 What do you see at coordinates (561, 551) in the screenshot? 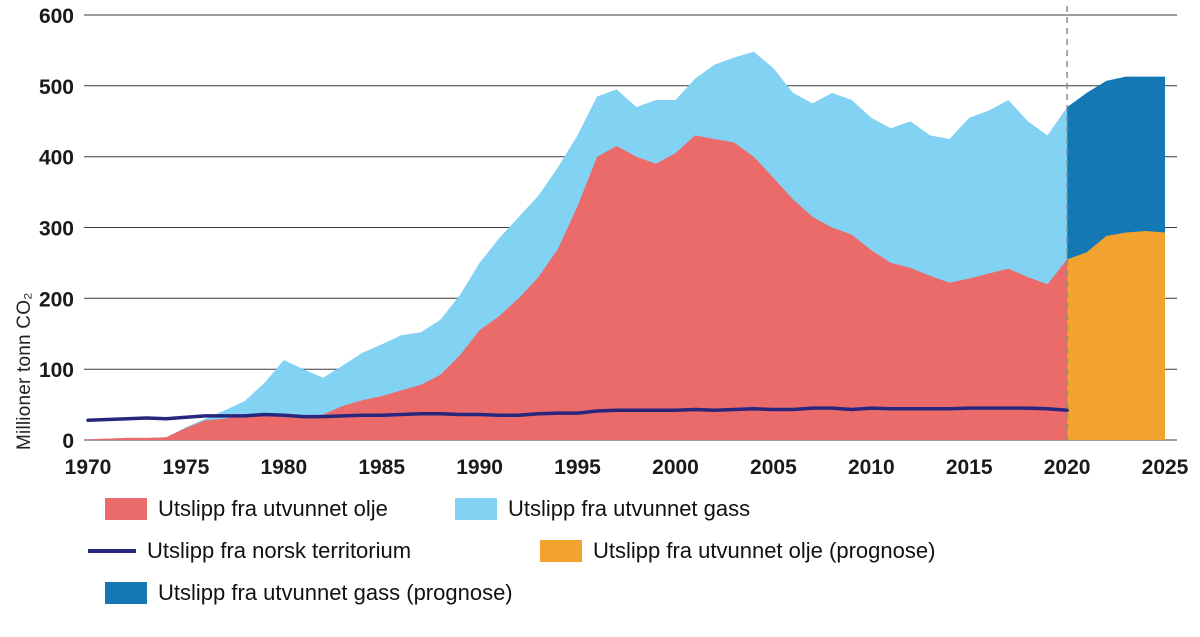
I see `oil-forecast-swatch` at bounding box center [561, 551].